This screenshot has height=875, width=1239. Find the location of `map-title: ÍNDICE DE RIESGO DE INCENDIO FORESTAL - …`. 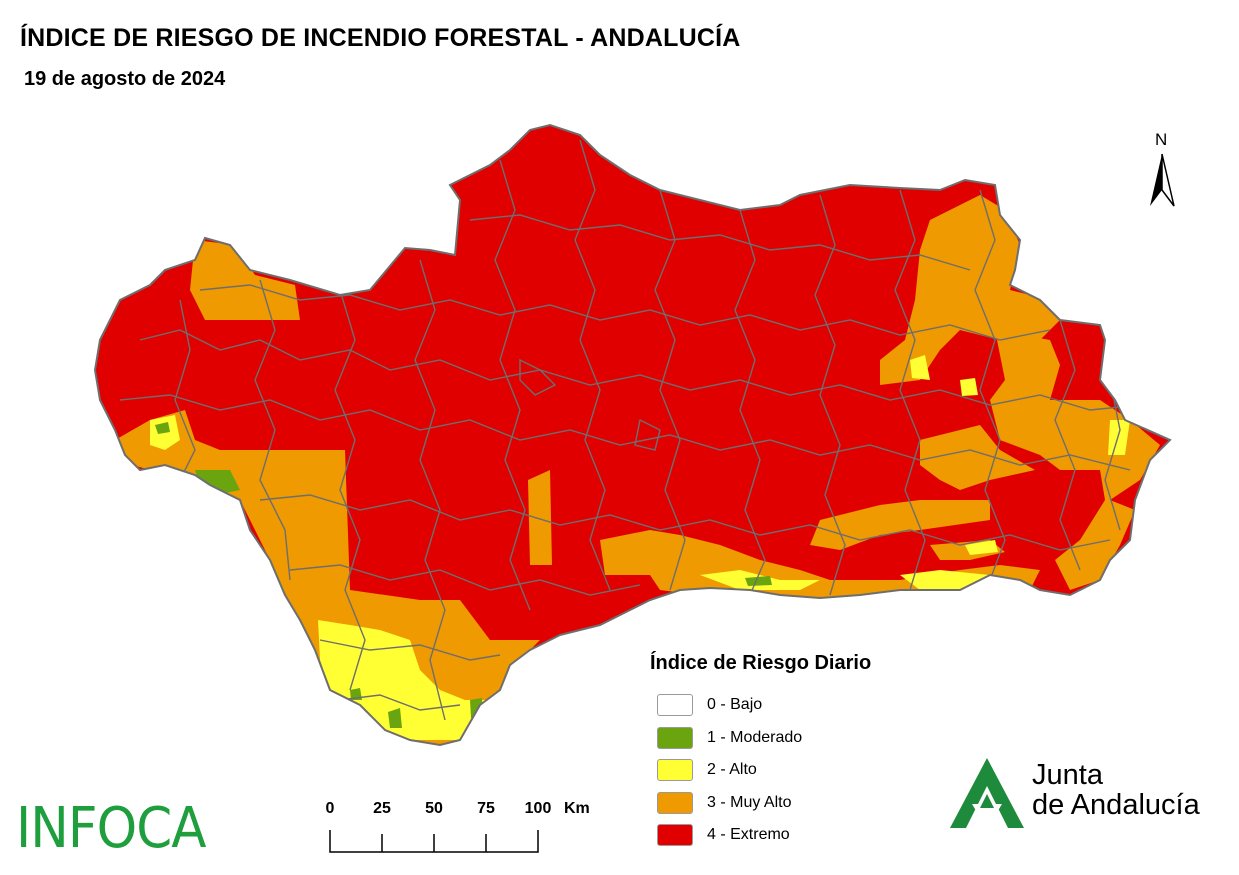

map-title: ÍNDICE DE RIESGO DE INCENDIO FORESTAL - … is located at coordinates (380, 38).